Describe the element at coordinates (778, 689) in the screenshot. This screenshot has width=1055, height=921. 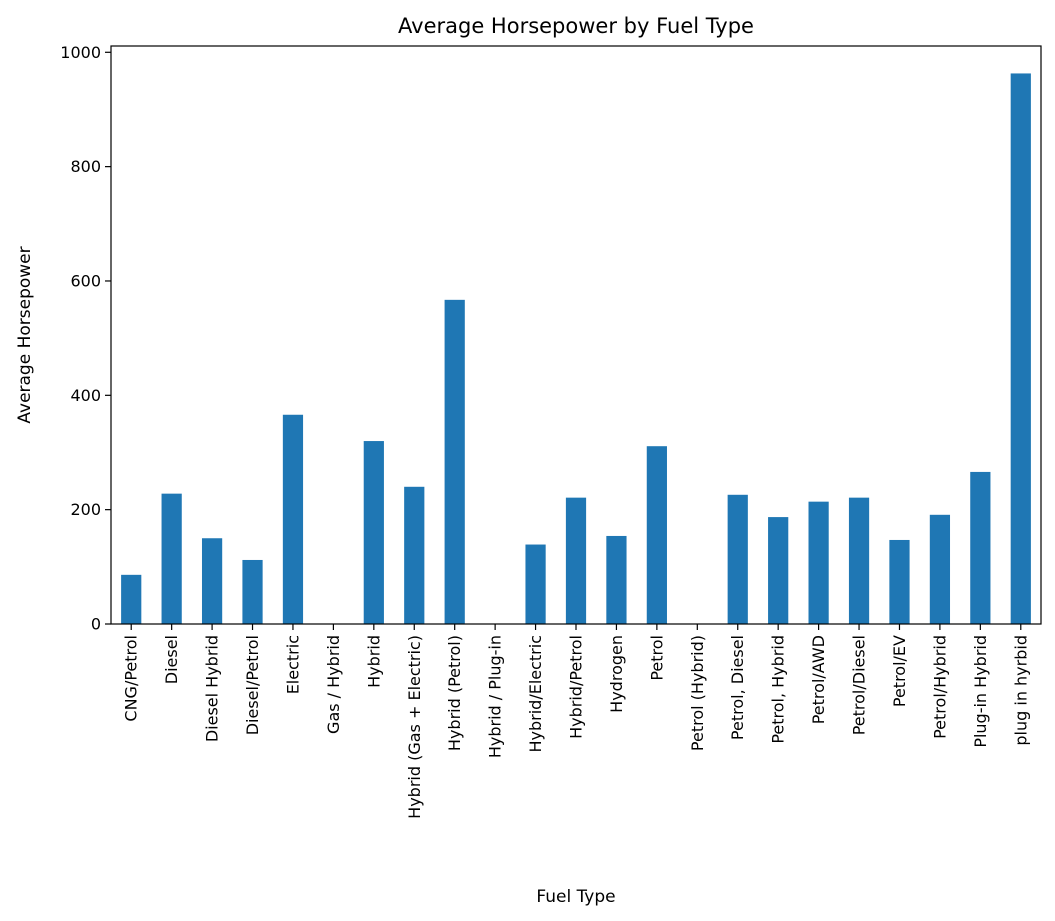
I see `x-tick-label: Petrol, Hybrid` at that location.